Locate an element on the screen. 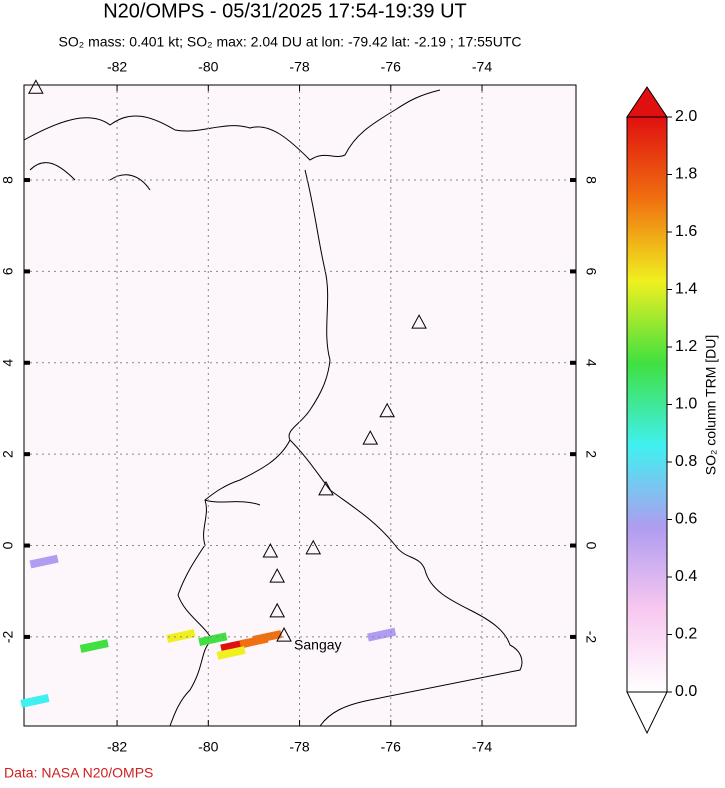 This screenshot has height=788, width=725. colorbar-tick-label: 0.6 is located at coordinates (686, 519).